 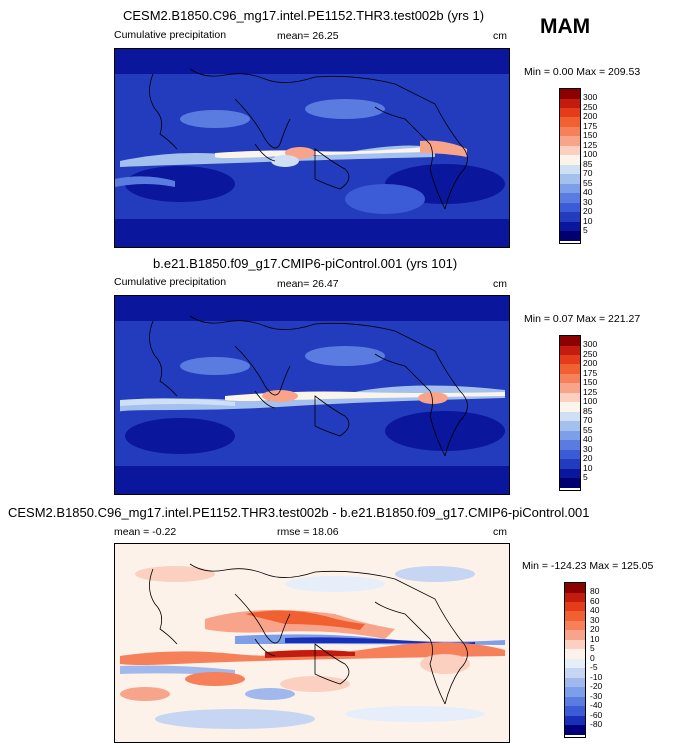 I want to click on panel-3-mean-label: mean = -0.22, so click(x=145, y=532).